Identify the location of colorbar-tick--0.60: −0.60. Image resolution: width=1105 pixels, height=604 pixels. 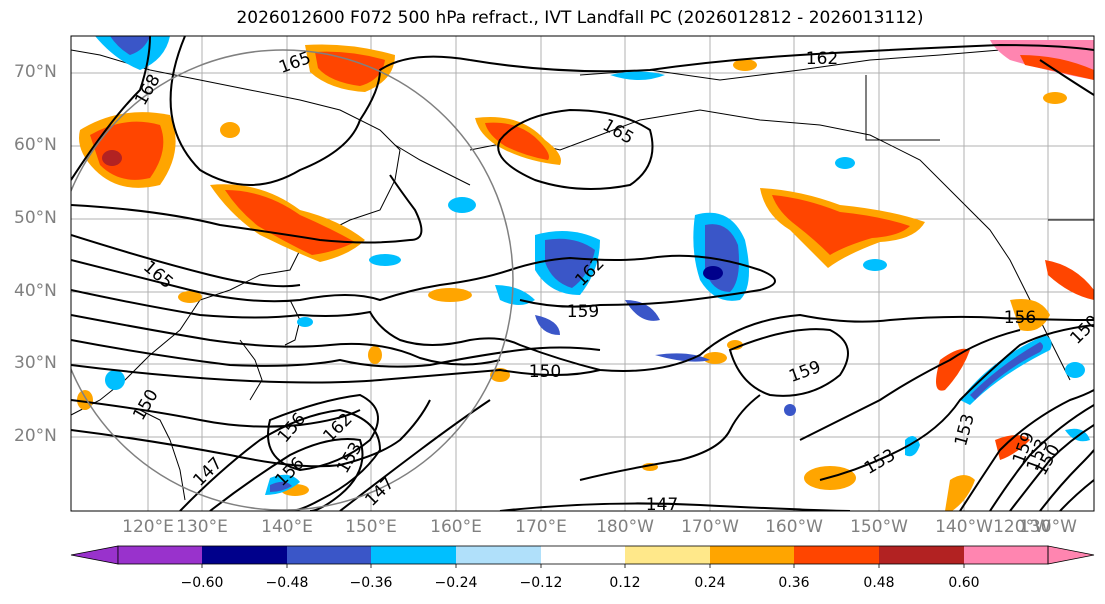
(202, 583).